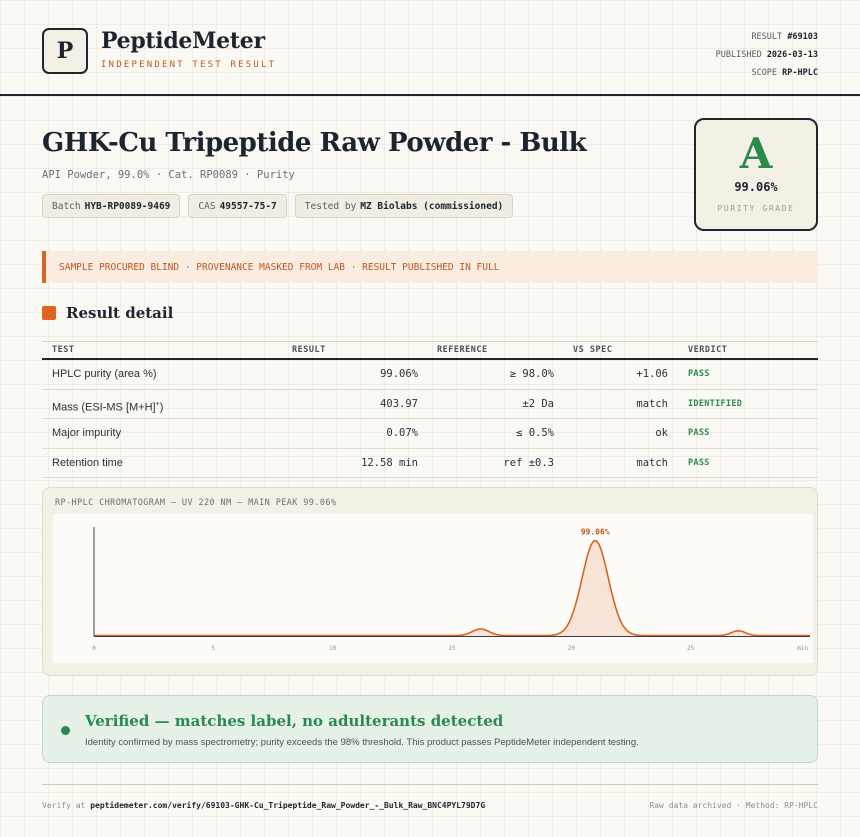 The height and width of the screenshot is (837, 860). Describe the element at coordinates (531, 374) in the screenshot. I see `cell-reference: ≥ 98.0%` at that location.